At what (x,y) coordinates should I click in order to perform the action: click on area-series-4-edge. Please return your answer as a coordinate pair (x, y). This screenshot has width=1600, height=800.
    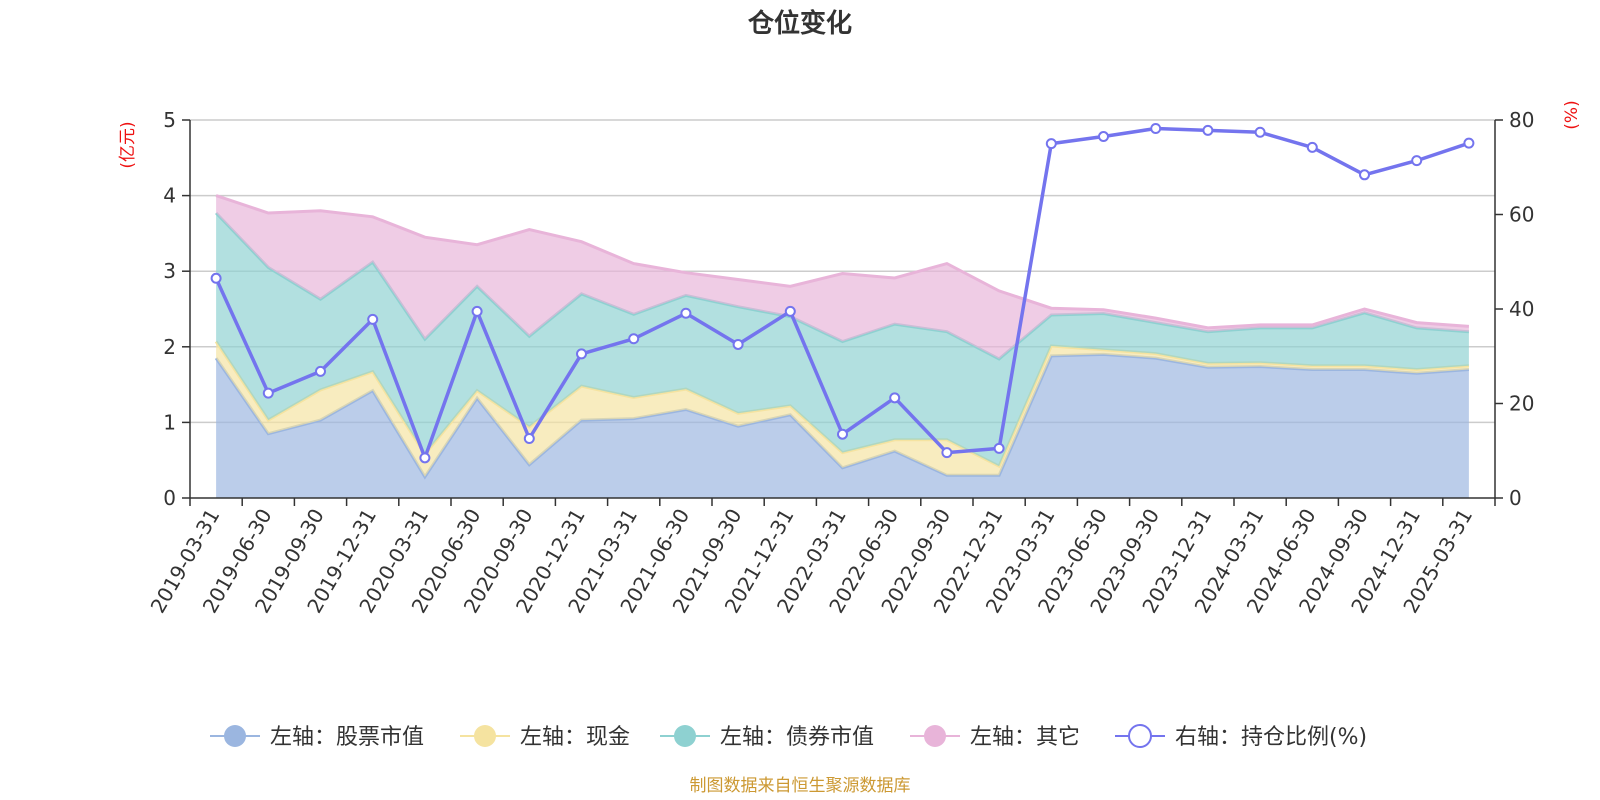
    Looking at the image, I should click on (842, 262).